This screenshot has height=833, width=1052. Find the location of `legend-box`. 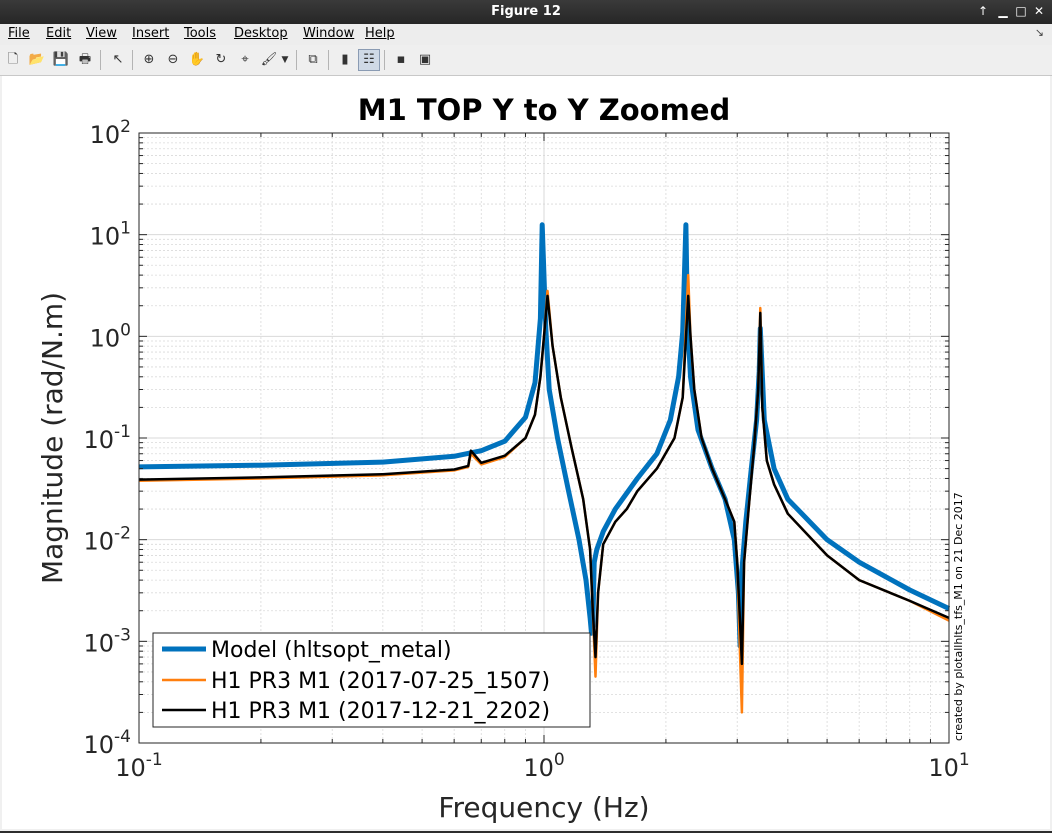

legend-box is located at coordinates (371, 680).